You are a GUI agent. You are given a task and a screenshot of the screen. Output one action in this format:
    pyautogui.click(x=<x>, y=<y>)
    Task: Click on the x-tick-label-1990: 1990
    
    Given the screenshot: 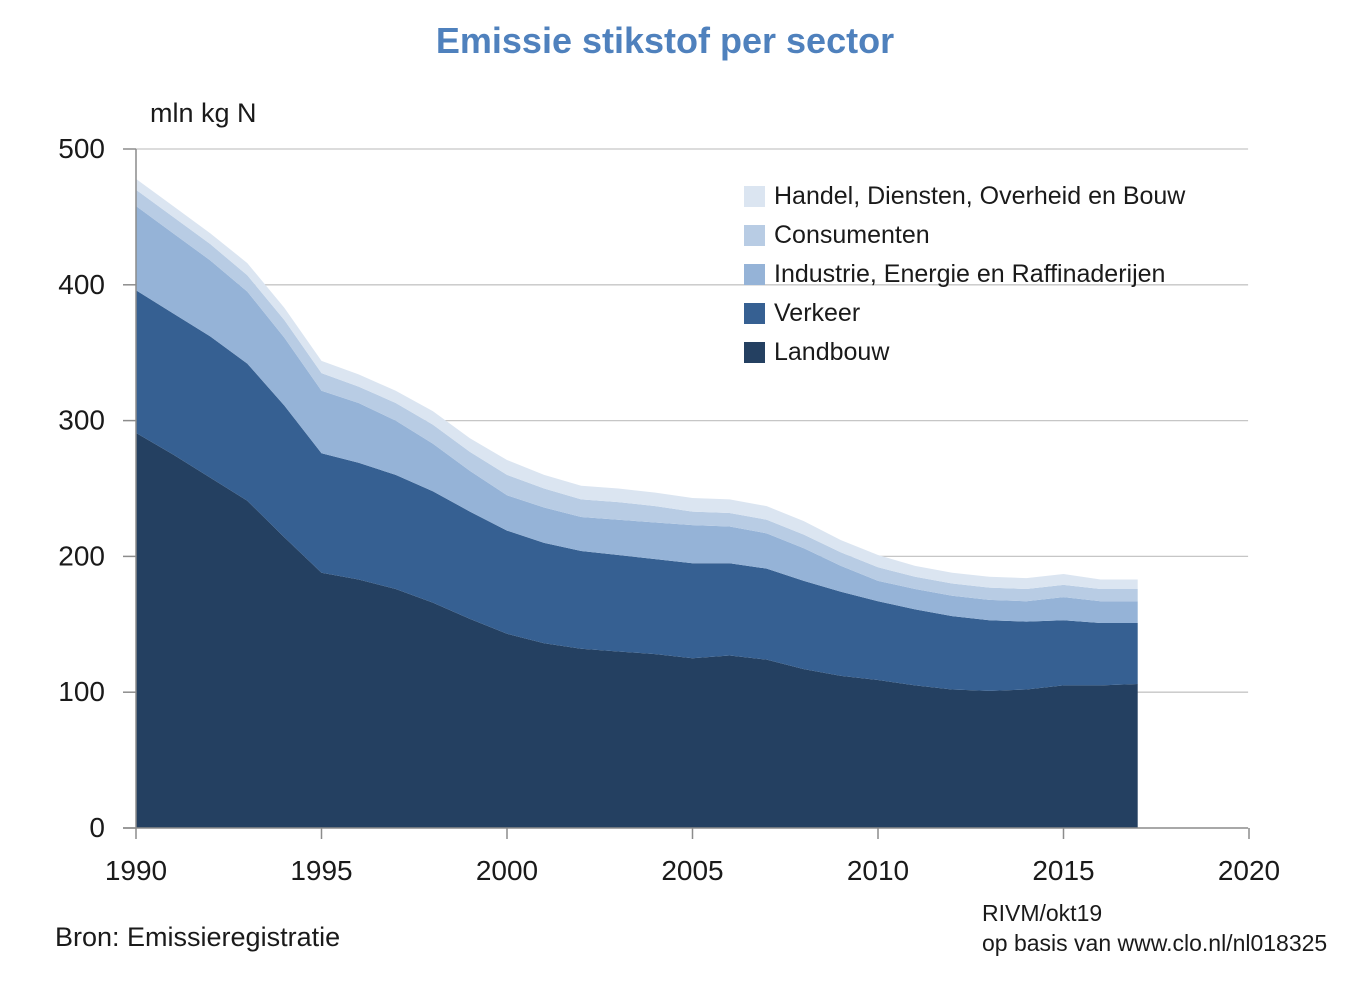 What is the action you would take?
    pyautogui.click(x=136, y=870)
    